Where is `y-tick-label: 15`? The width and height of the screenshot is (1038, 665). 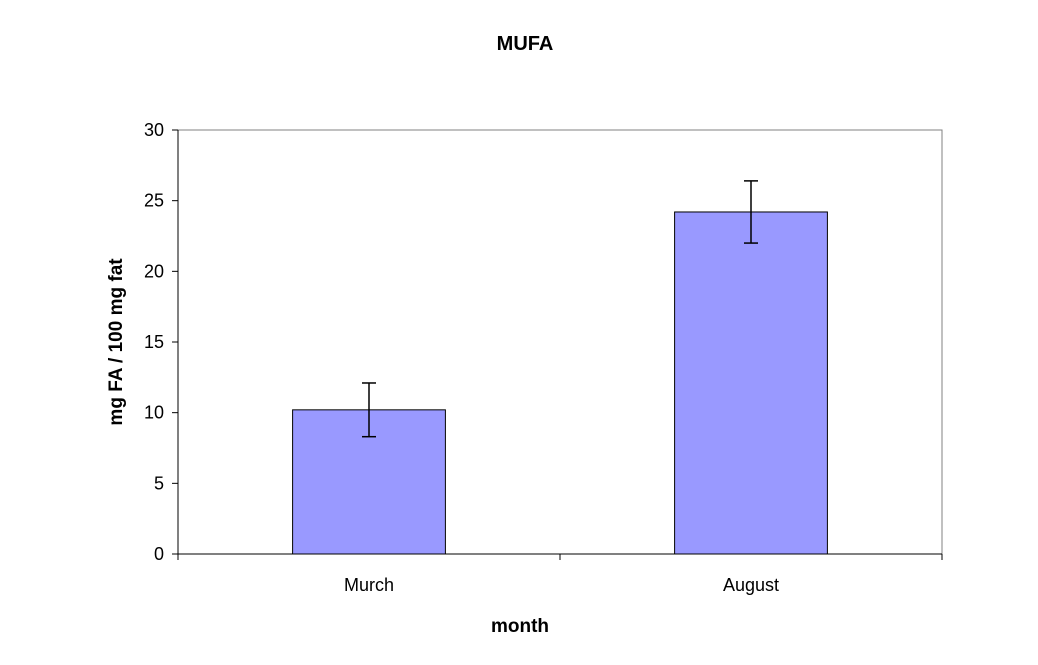 y-tick-label: 15 is located at coordinates (154, 342).